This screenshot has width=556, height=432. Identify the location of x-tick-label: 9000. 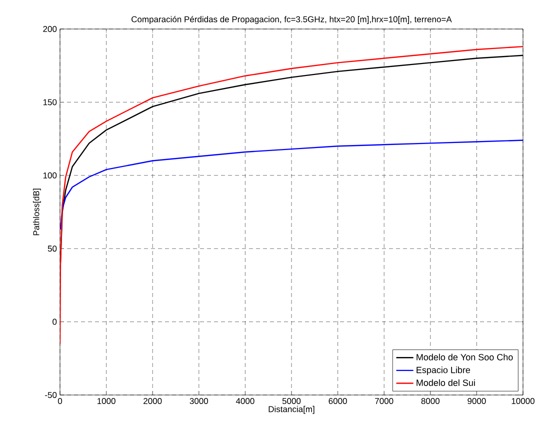
(477, 401).